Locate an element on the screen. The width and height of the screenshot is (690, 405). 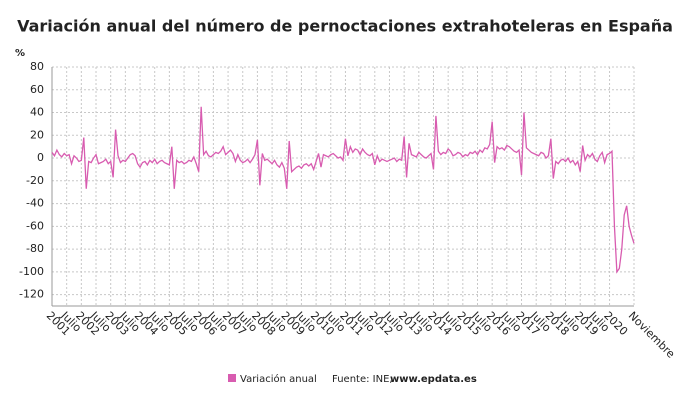
y-tick-label: 40 is located at coordinates (37, 112).